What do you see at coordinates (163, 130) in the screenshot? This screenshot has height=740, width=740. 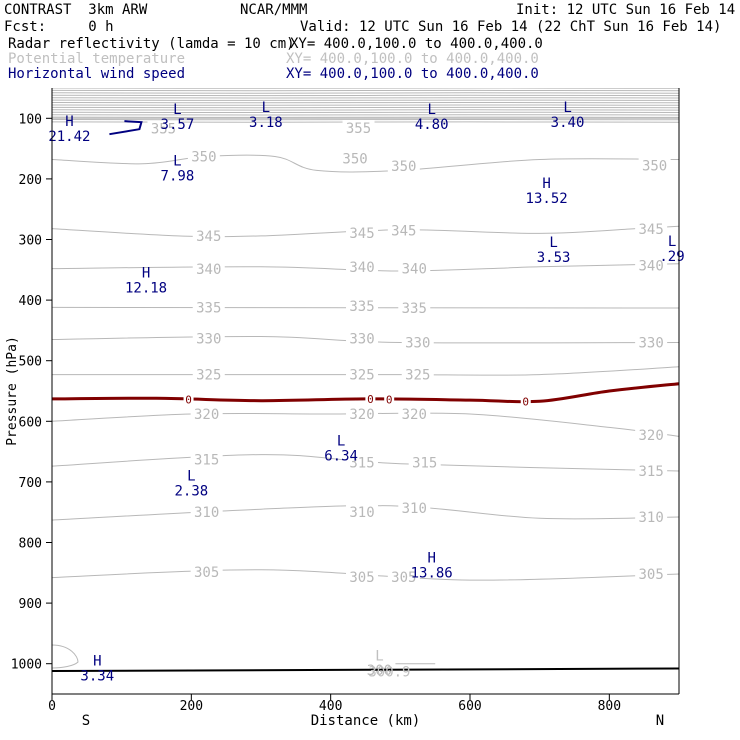 I see `theta-label-355: 355` at bounding box center [163, 130].